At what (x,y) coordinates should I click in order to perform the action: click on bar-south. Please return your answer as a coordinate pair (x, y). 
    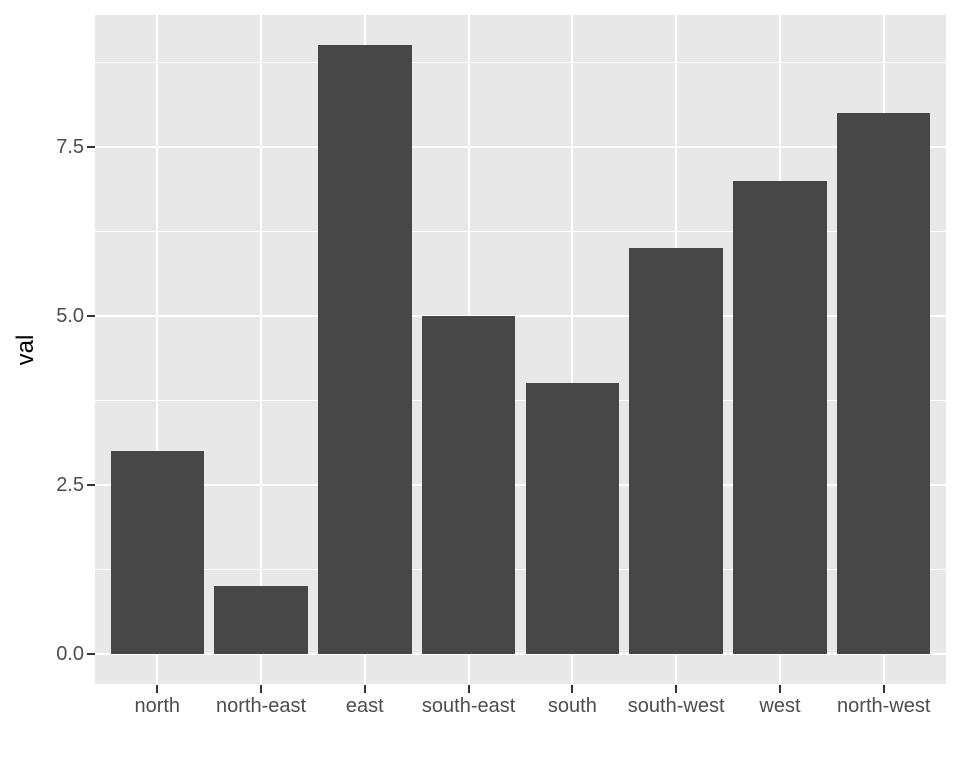
    Looking at the image, I should click on (572, 518).